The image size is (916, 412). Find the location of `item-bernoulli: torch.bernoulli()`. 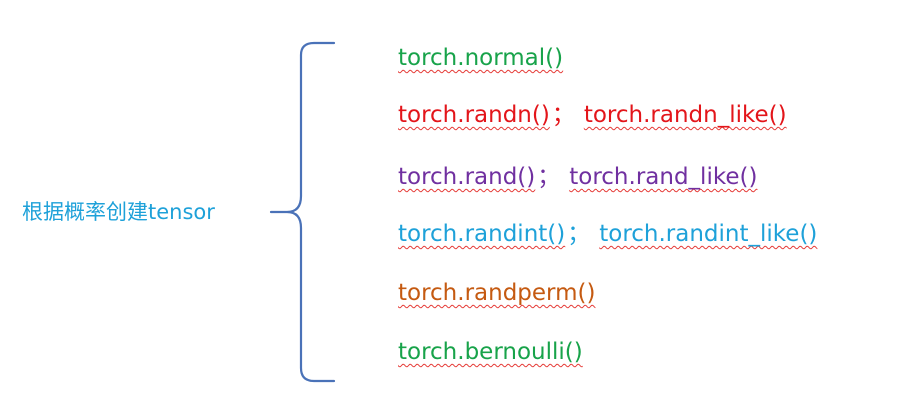

item-bernoulli: torch.bernoulli() is located at coordinates (490, 352).